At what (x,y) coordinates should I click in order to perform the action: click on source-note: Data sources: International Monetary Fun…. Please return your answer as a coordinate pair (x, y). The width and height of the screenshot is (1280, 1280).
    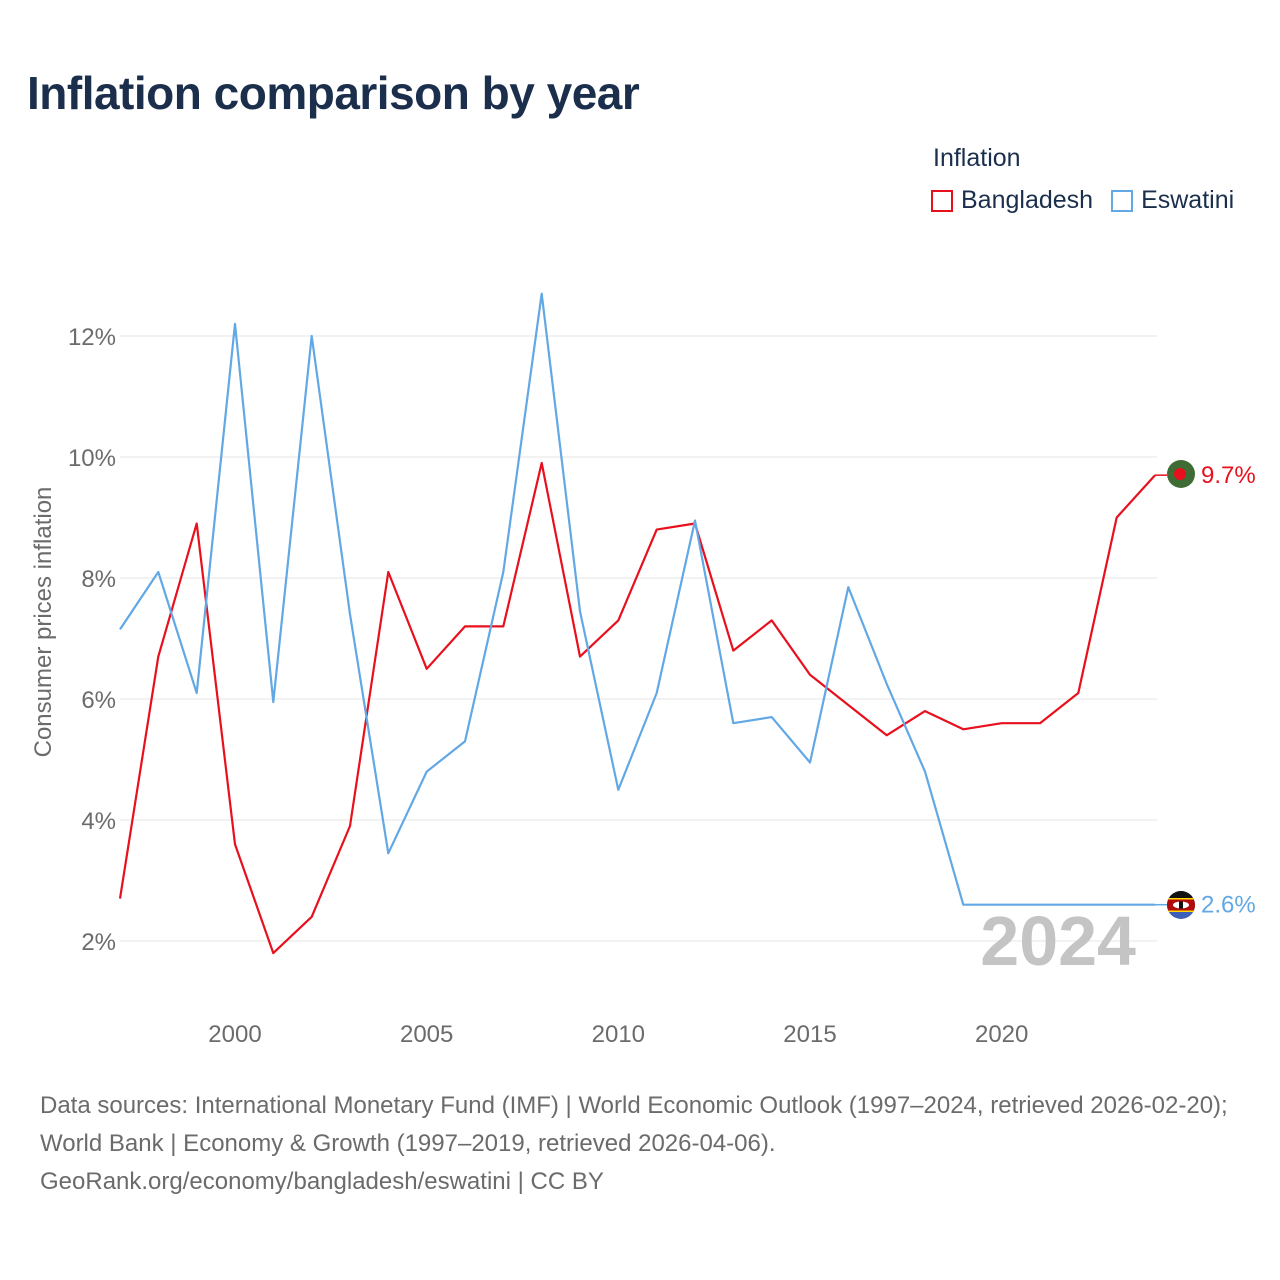
    Looking at the image, I should click on (645, 1144).